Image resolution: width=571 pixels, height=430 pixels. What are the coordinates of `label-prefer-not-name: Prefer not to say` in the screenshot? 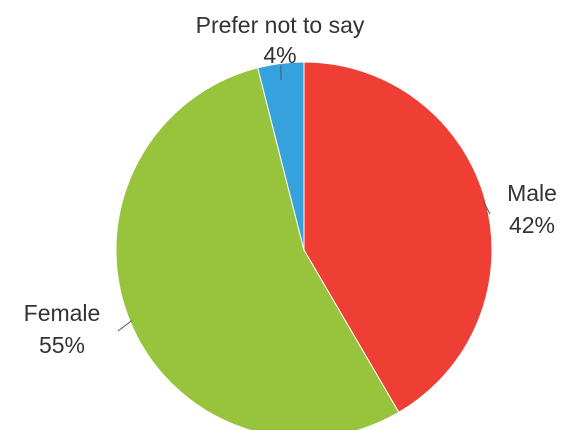 It's located at (280, 25).